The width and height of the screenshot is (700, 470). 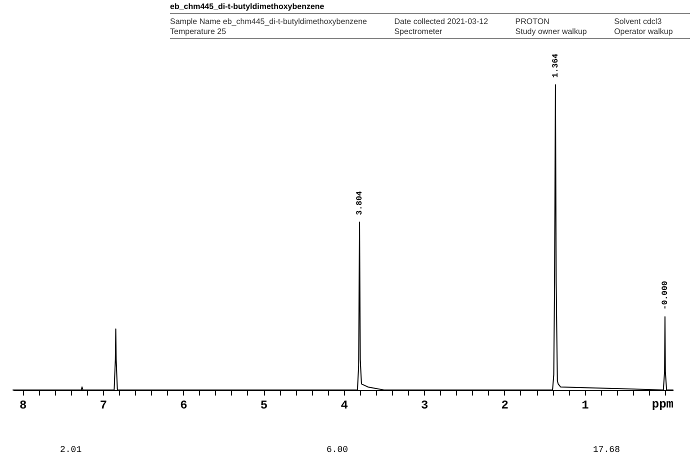 What do you see at coordinates (644, 31) in the screenshot?
I see `text: Operator walkup` at bounding box center [644, 31].